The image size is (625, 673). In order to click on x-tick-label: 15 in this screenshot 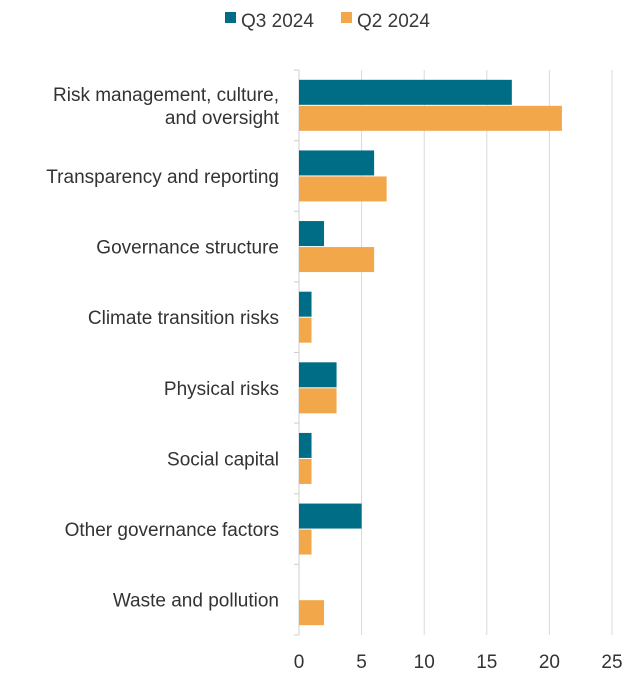, I will do `click(486, 662)`.